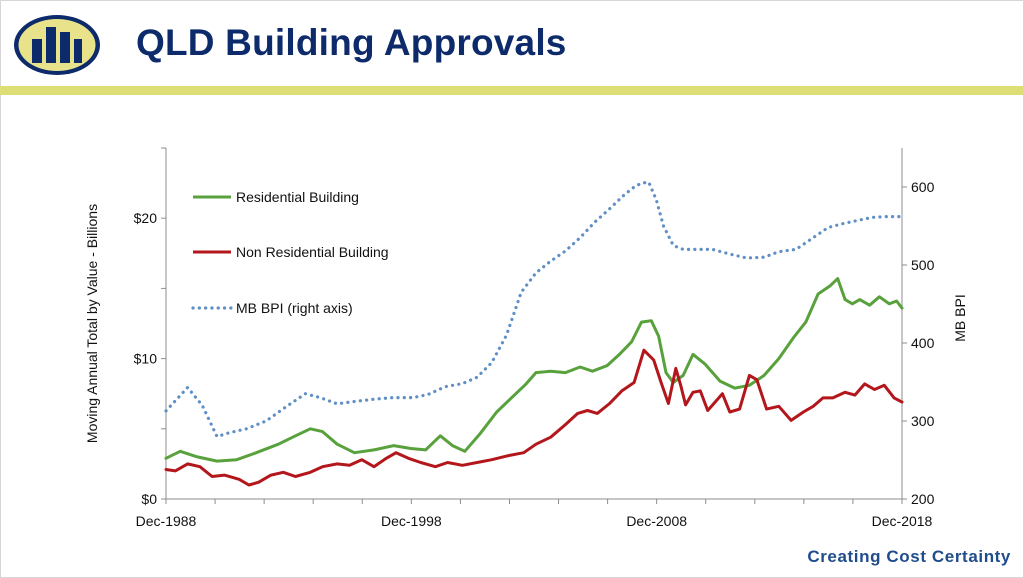 The image size is (1024, 578). What do you see at coordinates (923, 499) in the screenshot?
I see `y2-tick-label: 200` at bounding box center [923, 499].